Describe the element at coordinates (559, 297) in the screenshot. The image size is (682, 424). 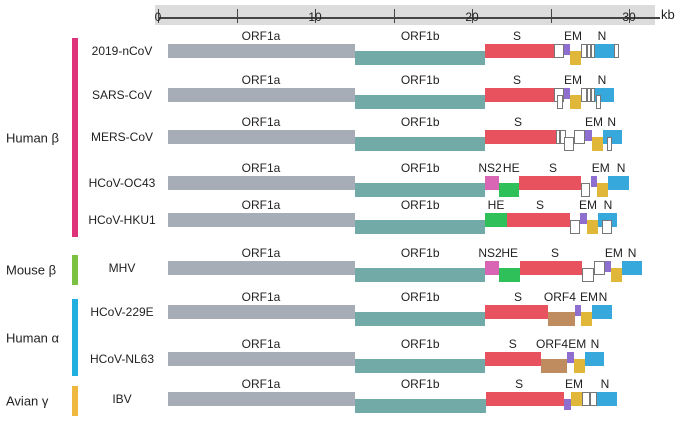
I see `gene-label: ORF4` at that location.